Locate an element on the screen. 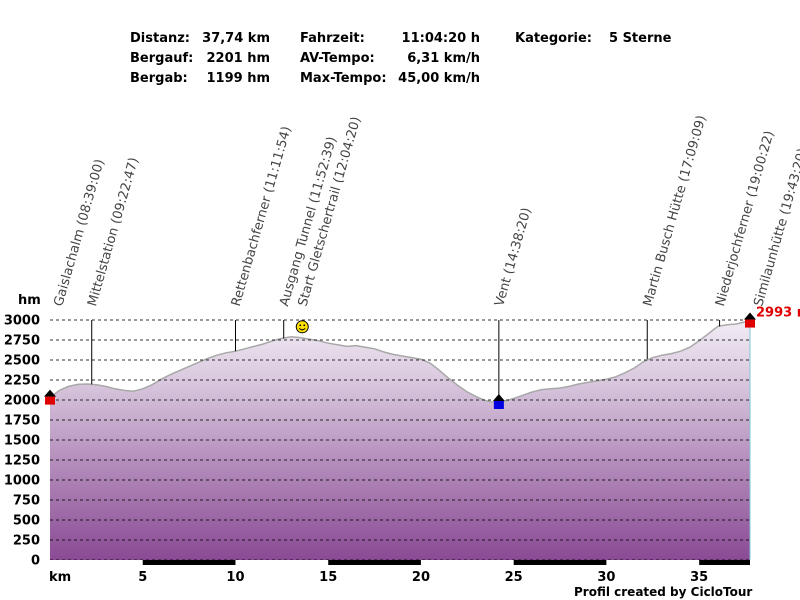 The width and height of the screenshot is (800, 600). avg-speed-value: 6,31 km/h is located at coordinates (443, 58).